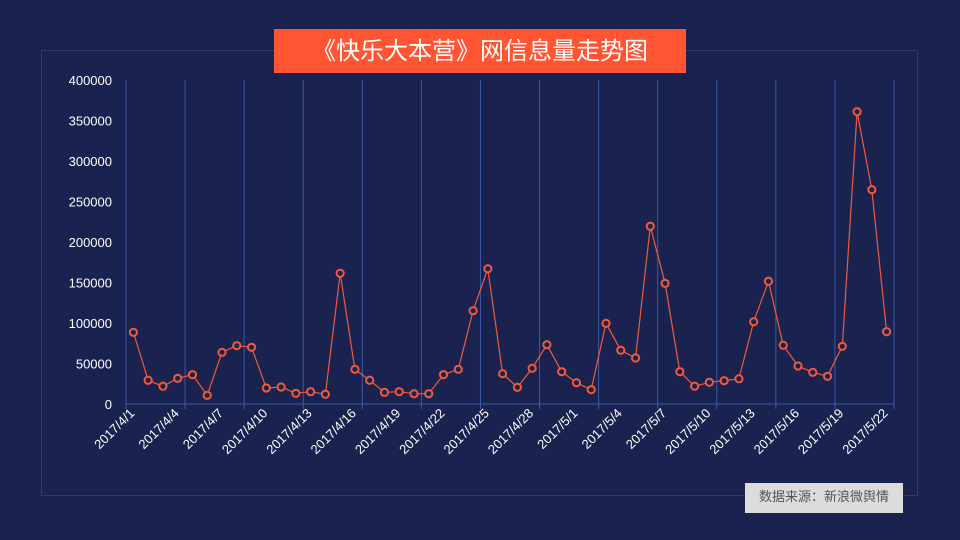 The height and width of the screenshot is (540, 960). Describe the element at coordinates (688, 432) in the screenshot. I see `x-tick-label: 2017/5/10` at that location.